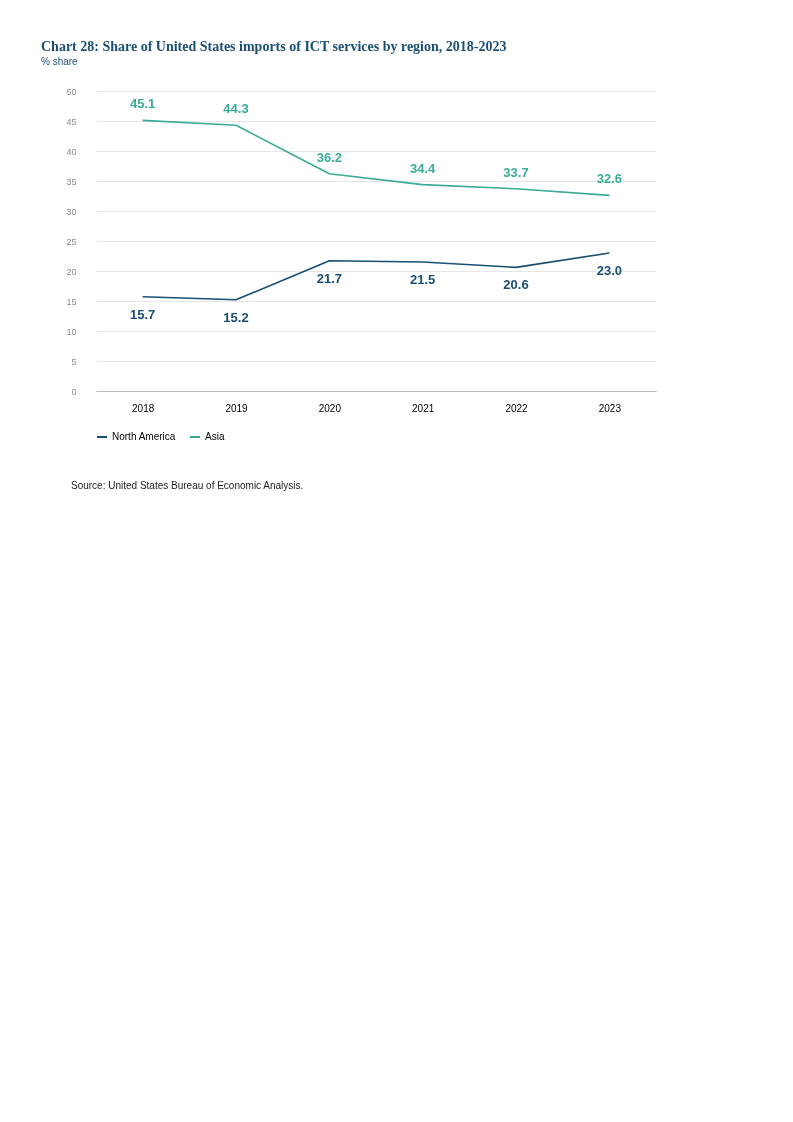 The image size is (793, 1122). Describe the element at coordinates (516, 172) in the screenshot. I see `data-label: 33.7` at that location.